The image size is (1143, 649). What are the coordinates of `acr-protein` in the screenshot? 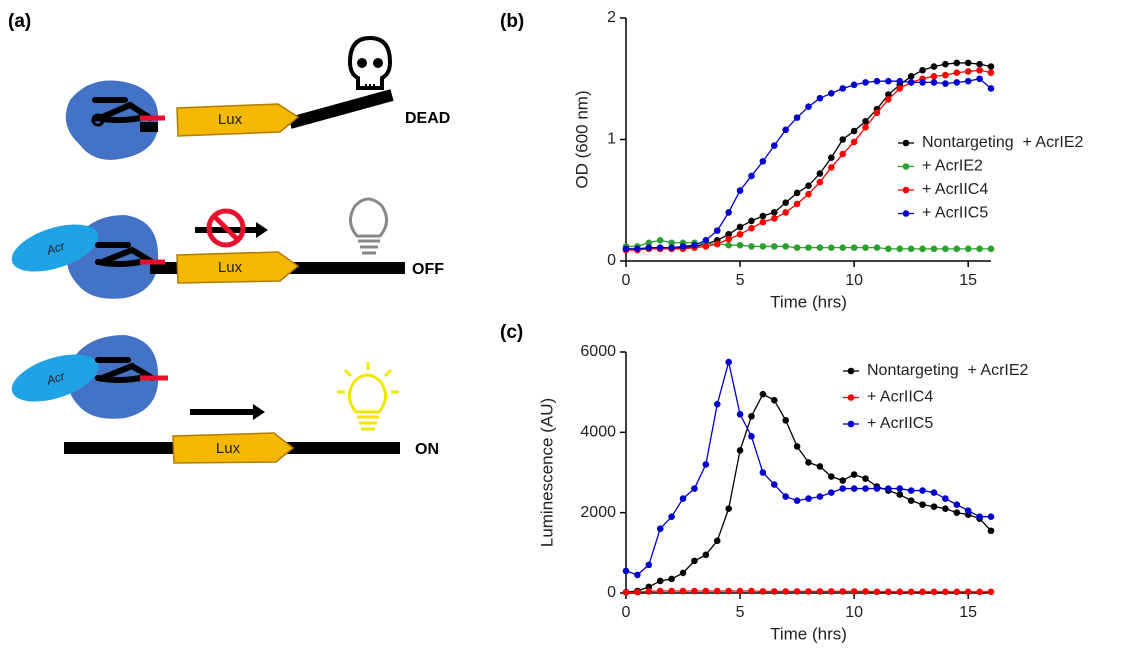 It's located at (55, 378).